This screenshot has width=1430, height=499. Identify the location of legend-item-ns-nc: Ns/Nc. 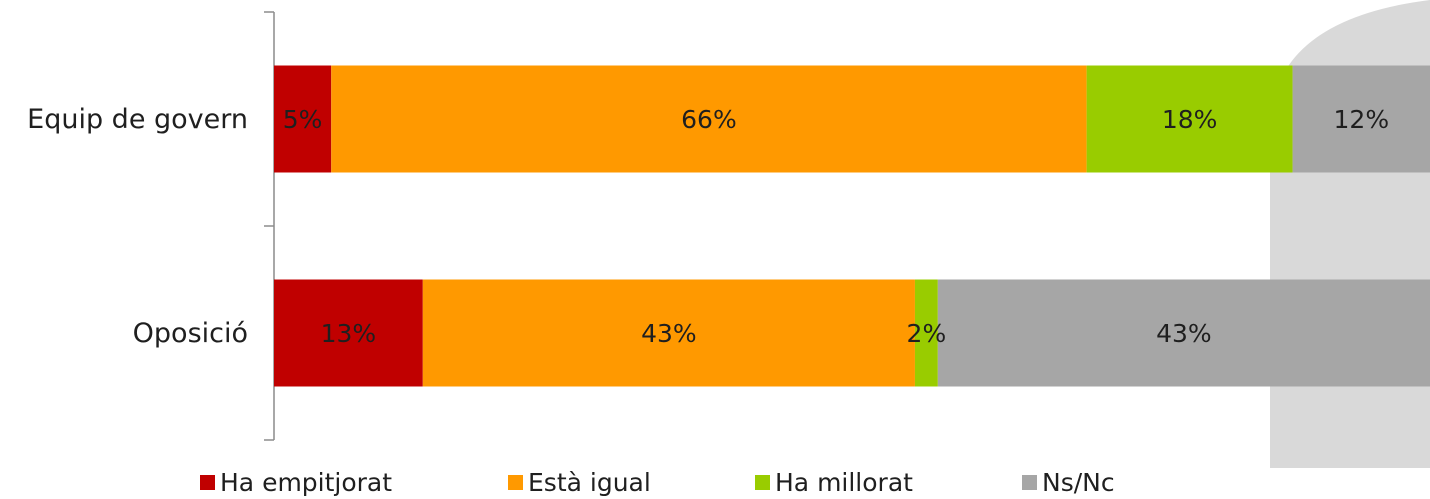
(1068, 482).